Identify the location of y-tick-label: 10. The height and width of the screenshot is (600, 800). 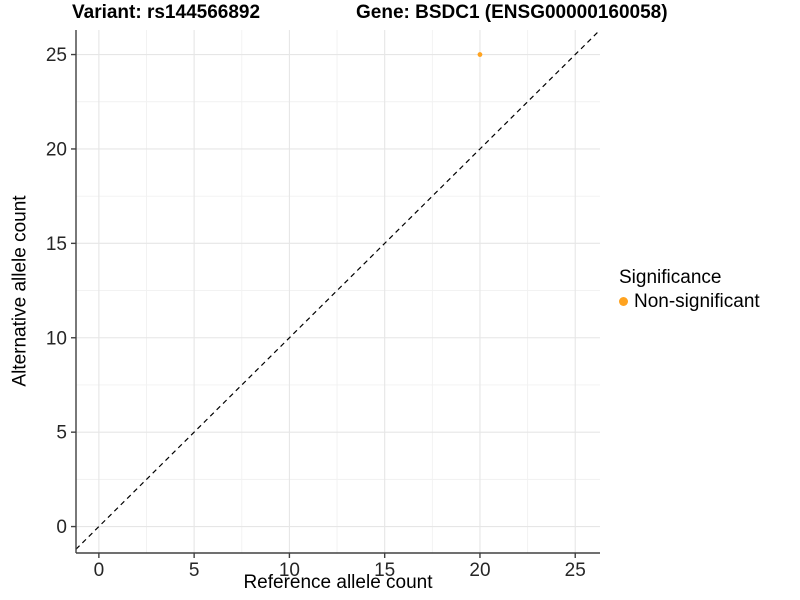
(56, 338).